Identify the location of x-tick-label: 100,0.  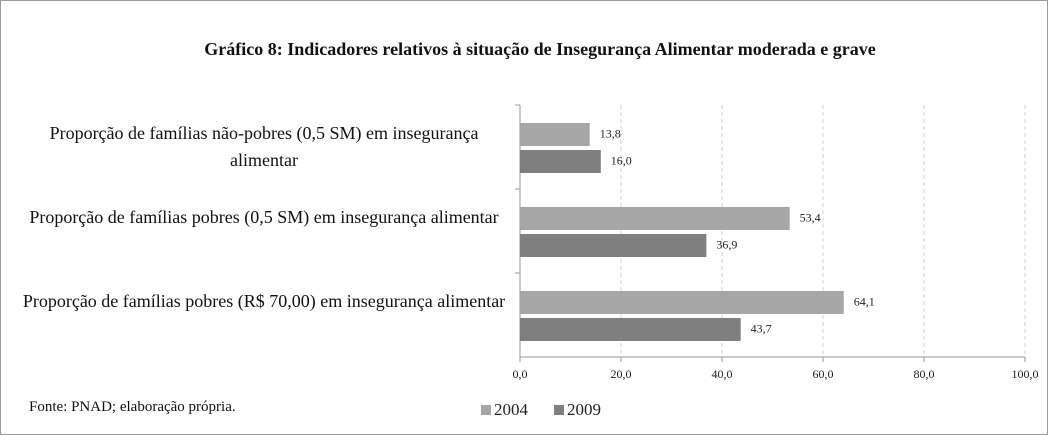
(1025, 374).